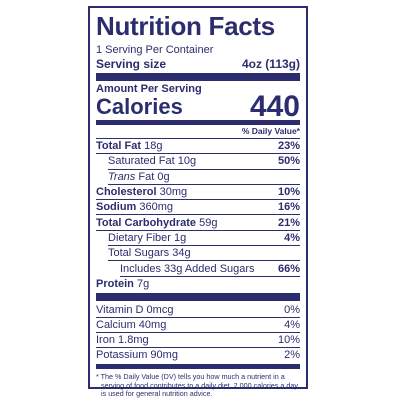 The height and width of the screenshot is (400, 400). What do you see at coordinates (288, 268) in the screenshot?
I see `nutrient-dv: 66%` at bounding box center [288, 268].